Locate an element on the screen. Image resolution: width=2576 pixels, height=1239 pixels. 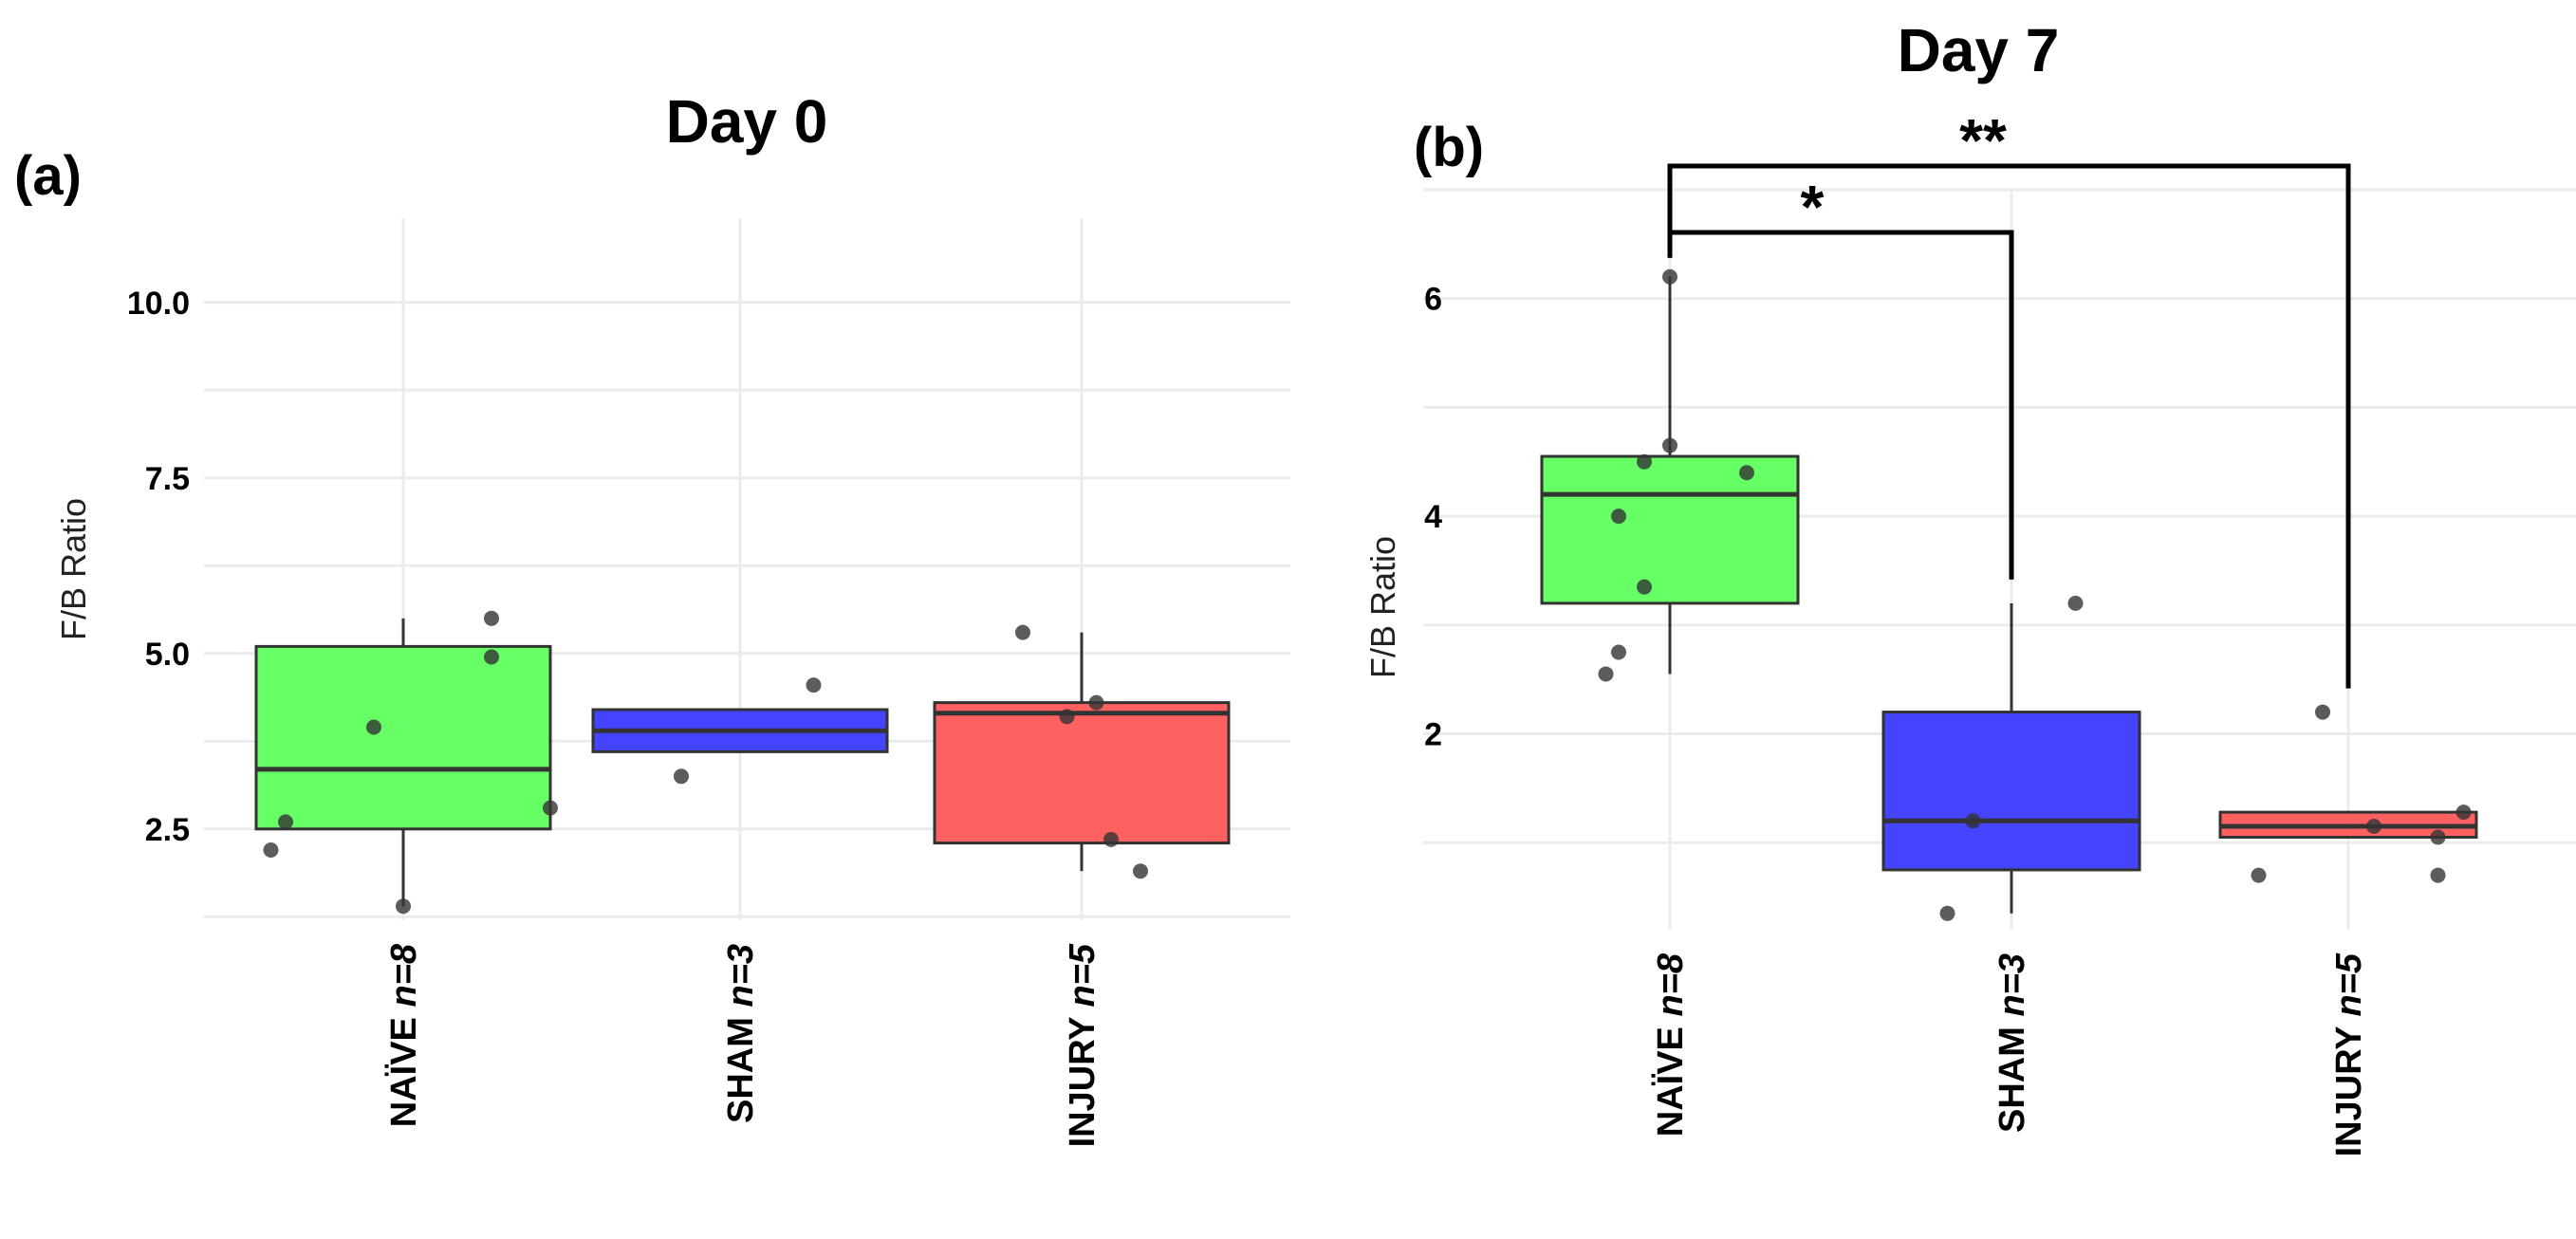
y-tick-label: 5.0 is located at coordinates (167, 655).